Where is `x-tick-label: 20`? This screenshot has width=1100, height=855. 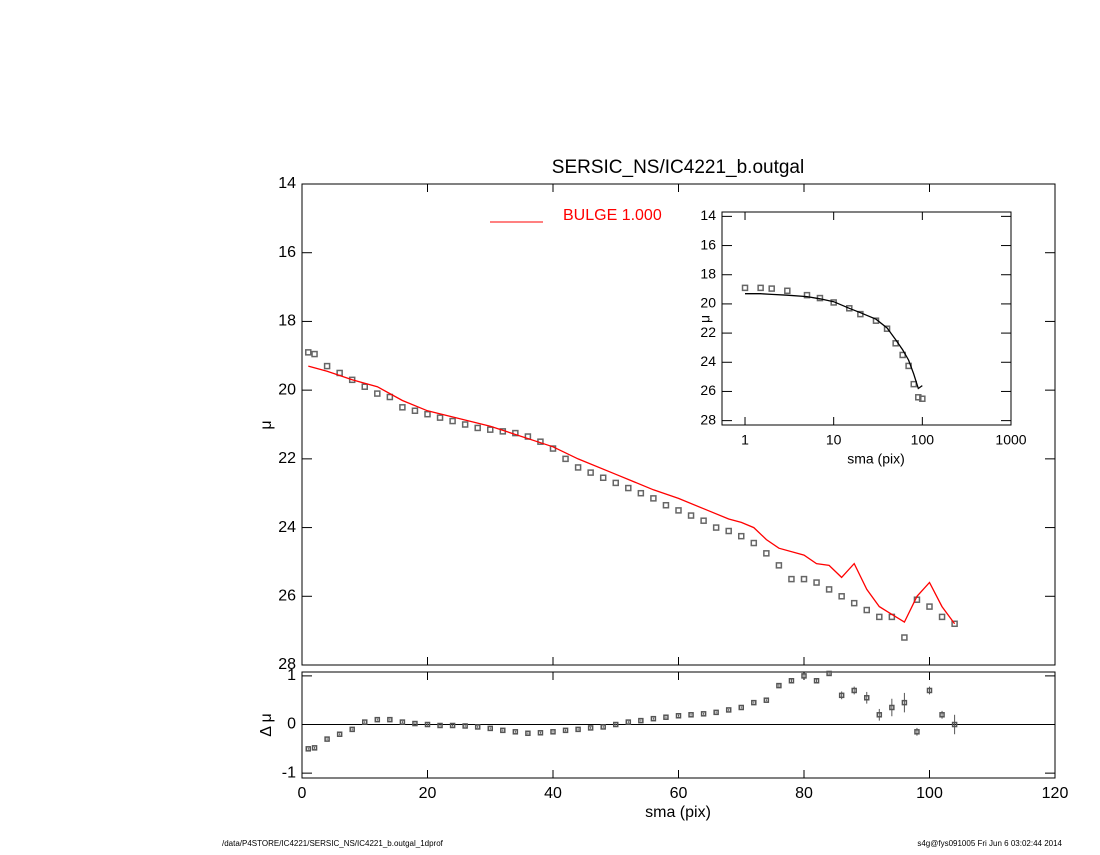 x-tick-label: 20 is located at coordinates (428, 793).